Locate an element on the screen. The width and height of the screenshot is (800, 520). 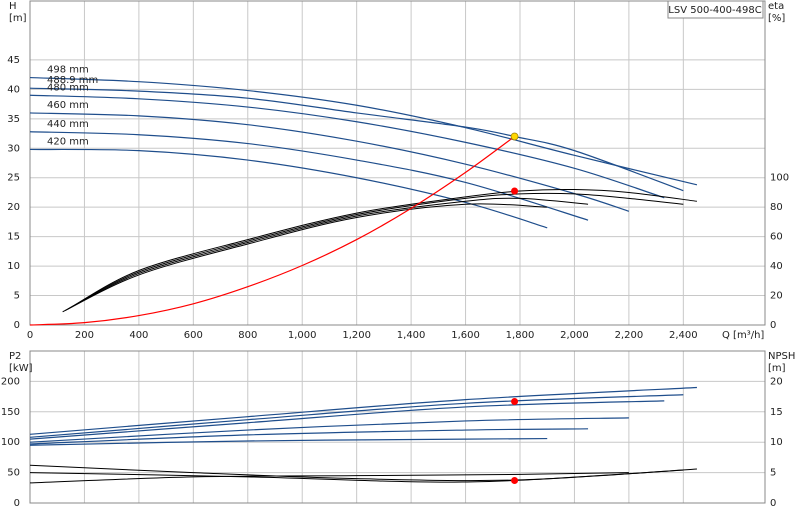
y-tick-label: 30 is located at coordinates (13, 148).